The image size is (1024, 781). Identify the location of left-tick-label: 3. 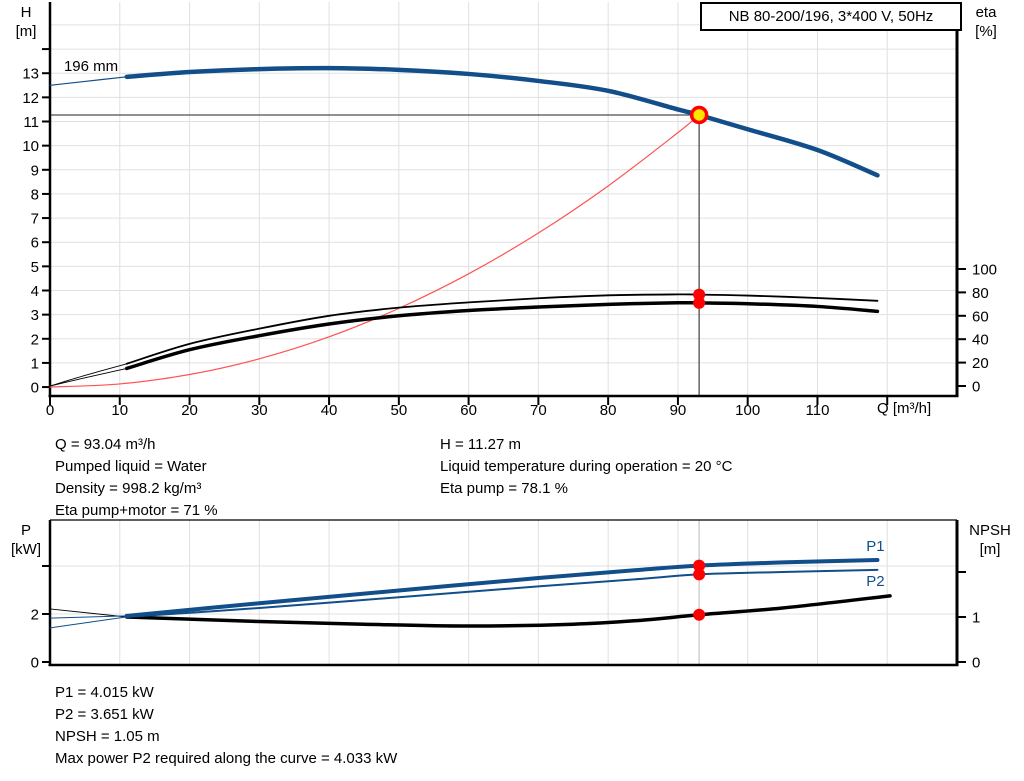
(35, 315).